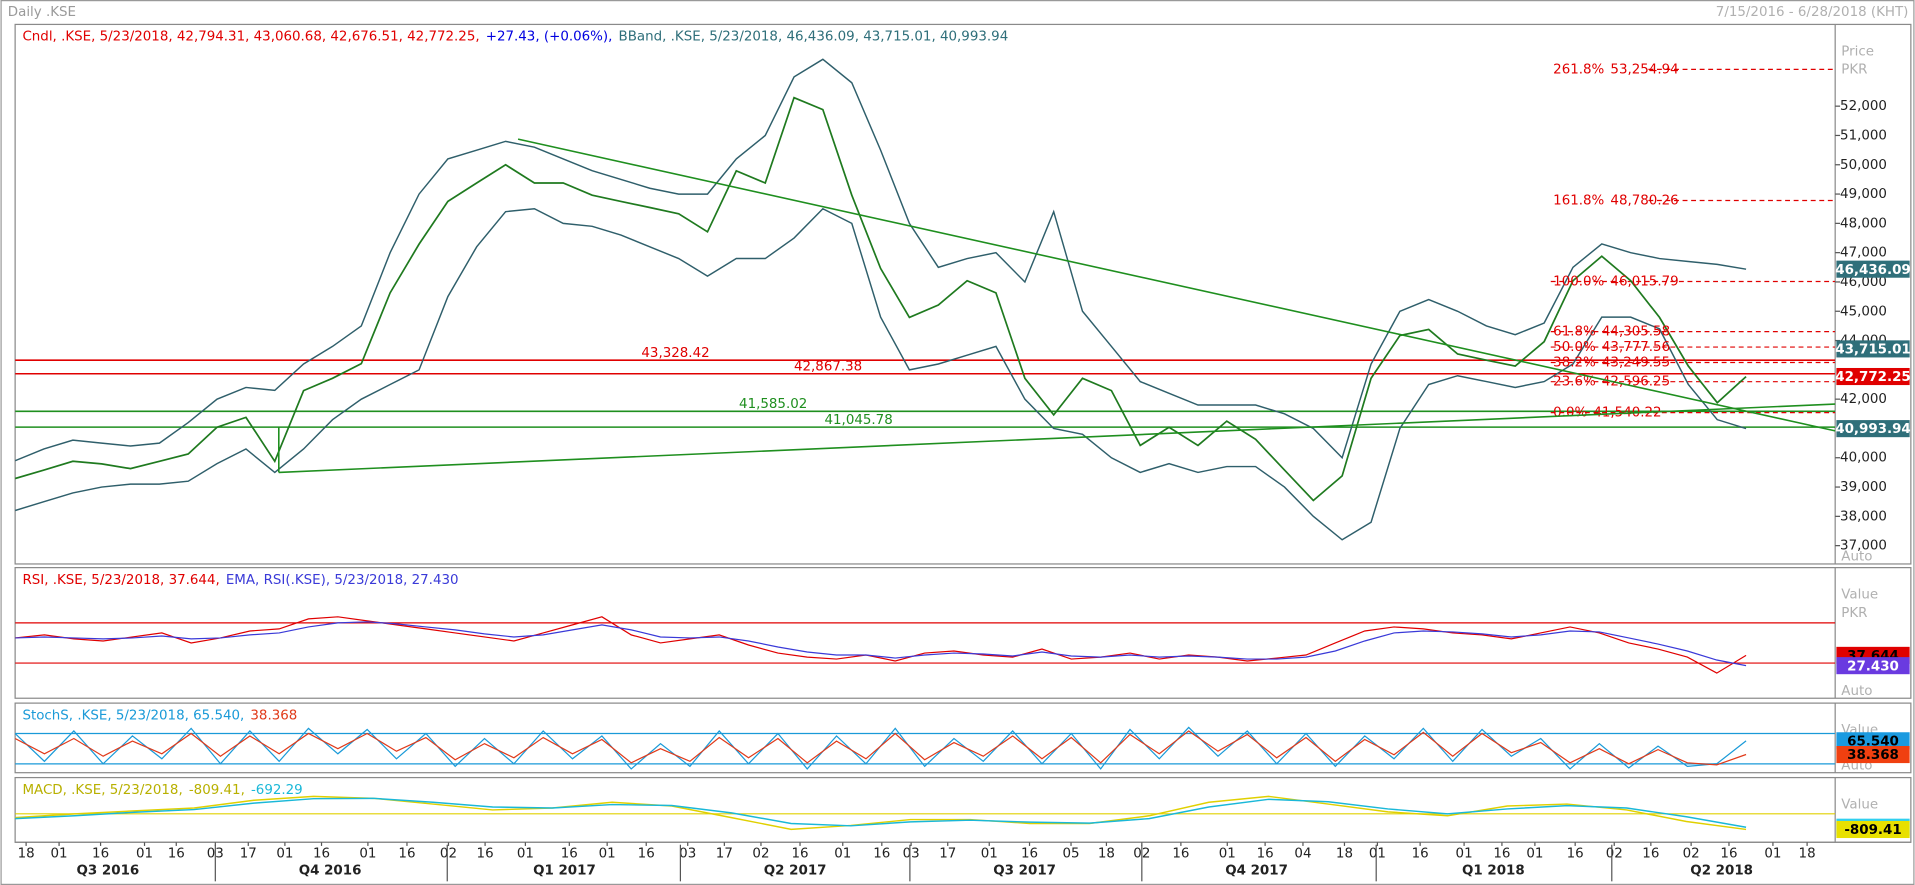  I want to click on quarter-label: Q1 2017, so click(564, 870).